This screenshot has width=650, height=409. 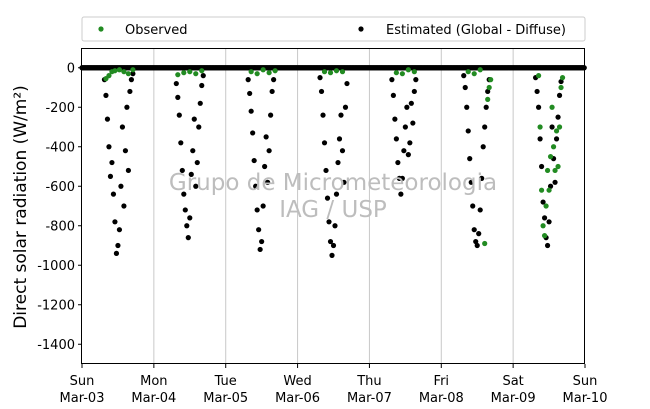 What do you see at coordinates (56, 345) in the screenshot?
I see `y-tick-label: -1400` at bounding box center [56, 345].